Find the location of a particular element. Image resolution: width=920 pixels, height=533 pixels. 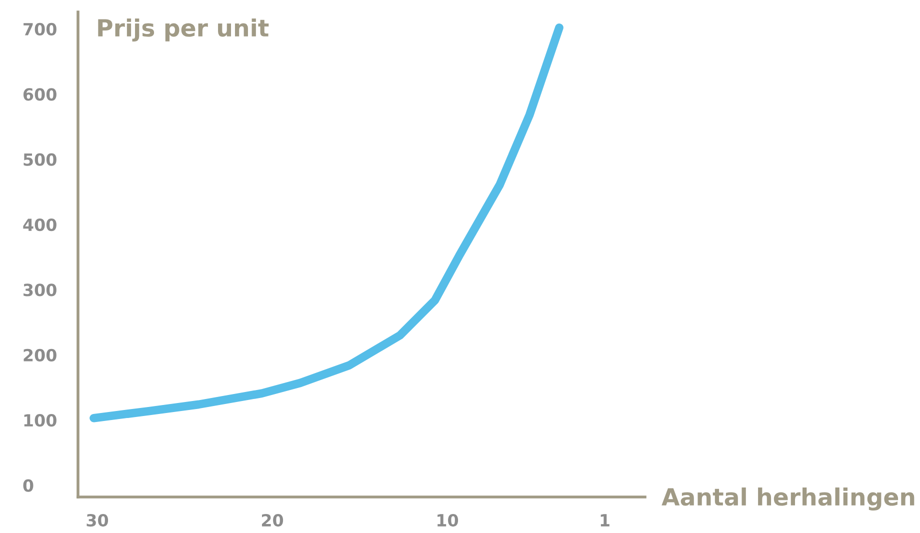

x-axis-title: Aantal herhalingen is located at coordinates (788, 499).